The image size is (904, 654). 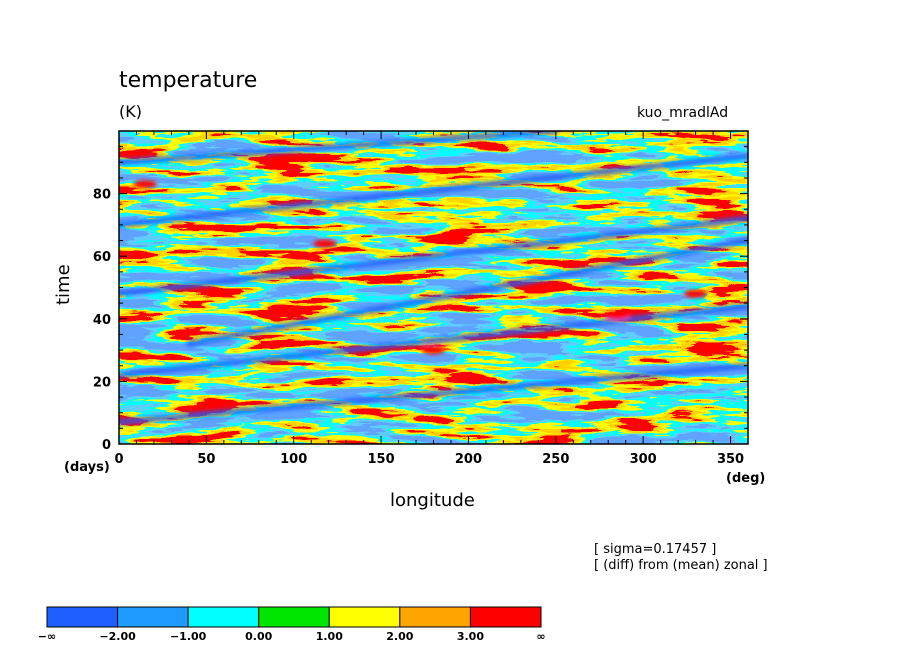 What do you see at coordinates (381, 459) in the screenshot?
I see `x-tick-label: 150` at bounding box center [381, 459].